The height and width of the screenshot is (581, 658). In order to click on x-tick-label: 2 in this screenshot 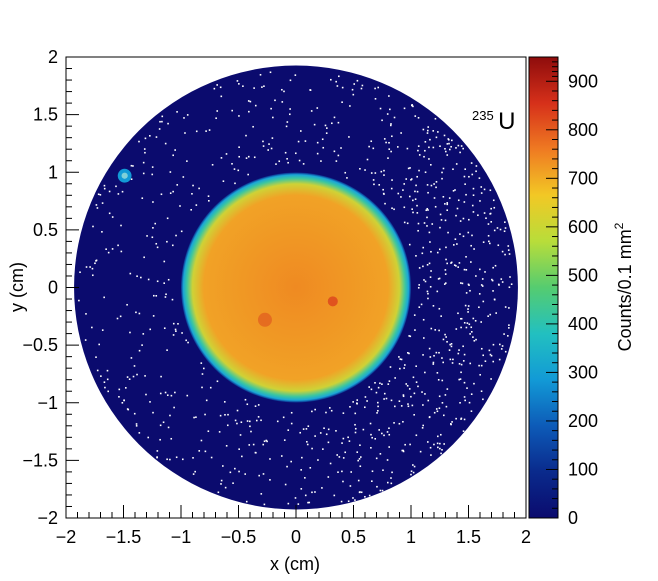, I will do `click(526, 537)`.